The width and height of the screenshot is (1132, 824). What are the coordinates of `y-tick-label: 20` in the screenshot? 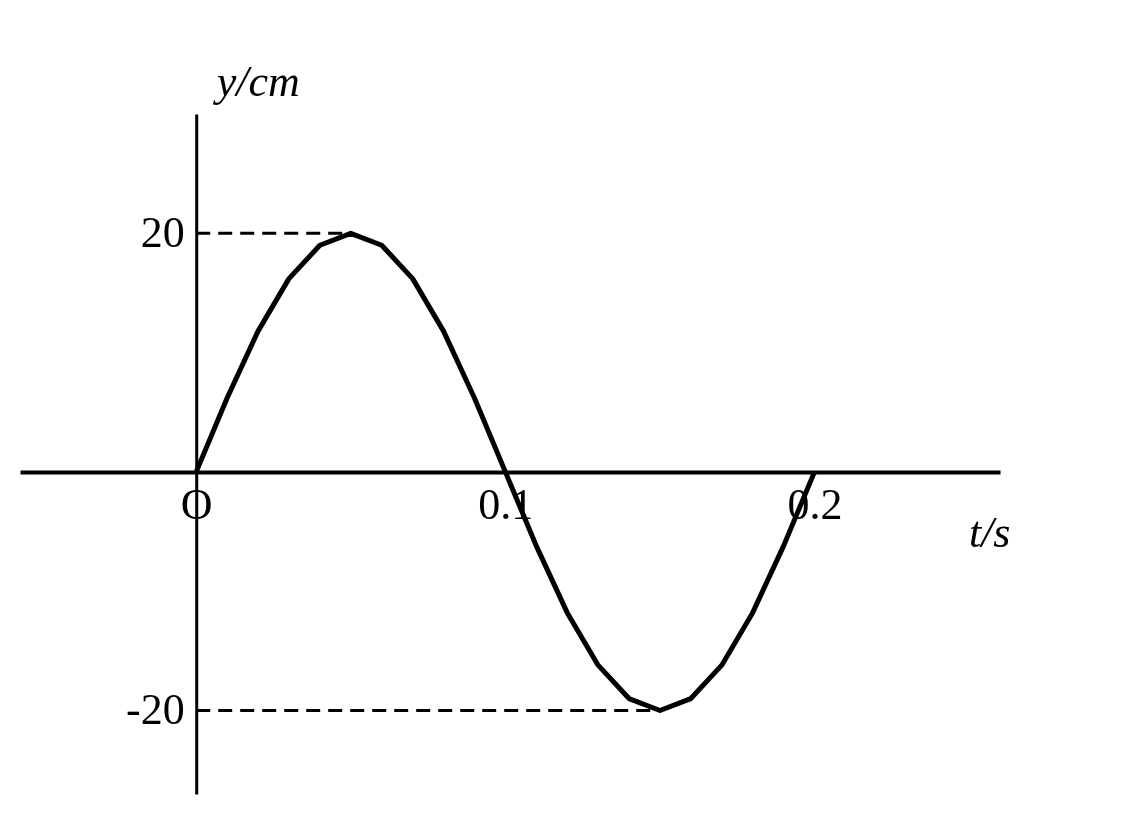 It's located at (162, 232).